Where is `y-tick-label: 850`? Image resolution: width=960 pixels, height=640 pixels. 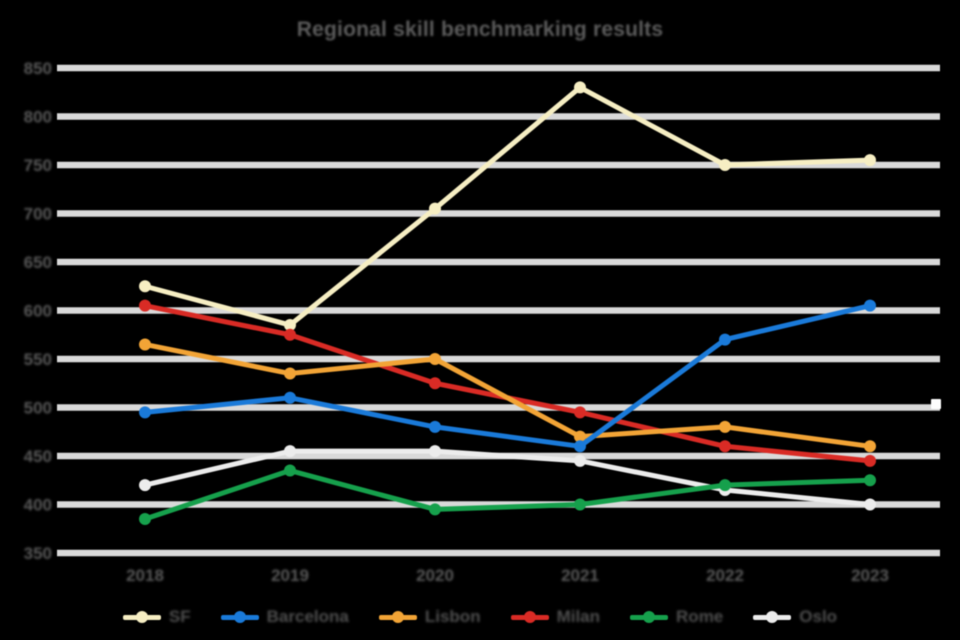 y-tick-label: 850 is located at coordinates (38, 68).